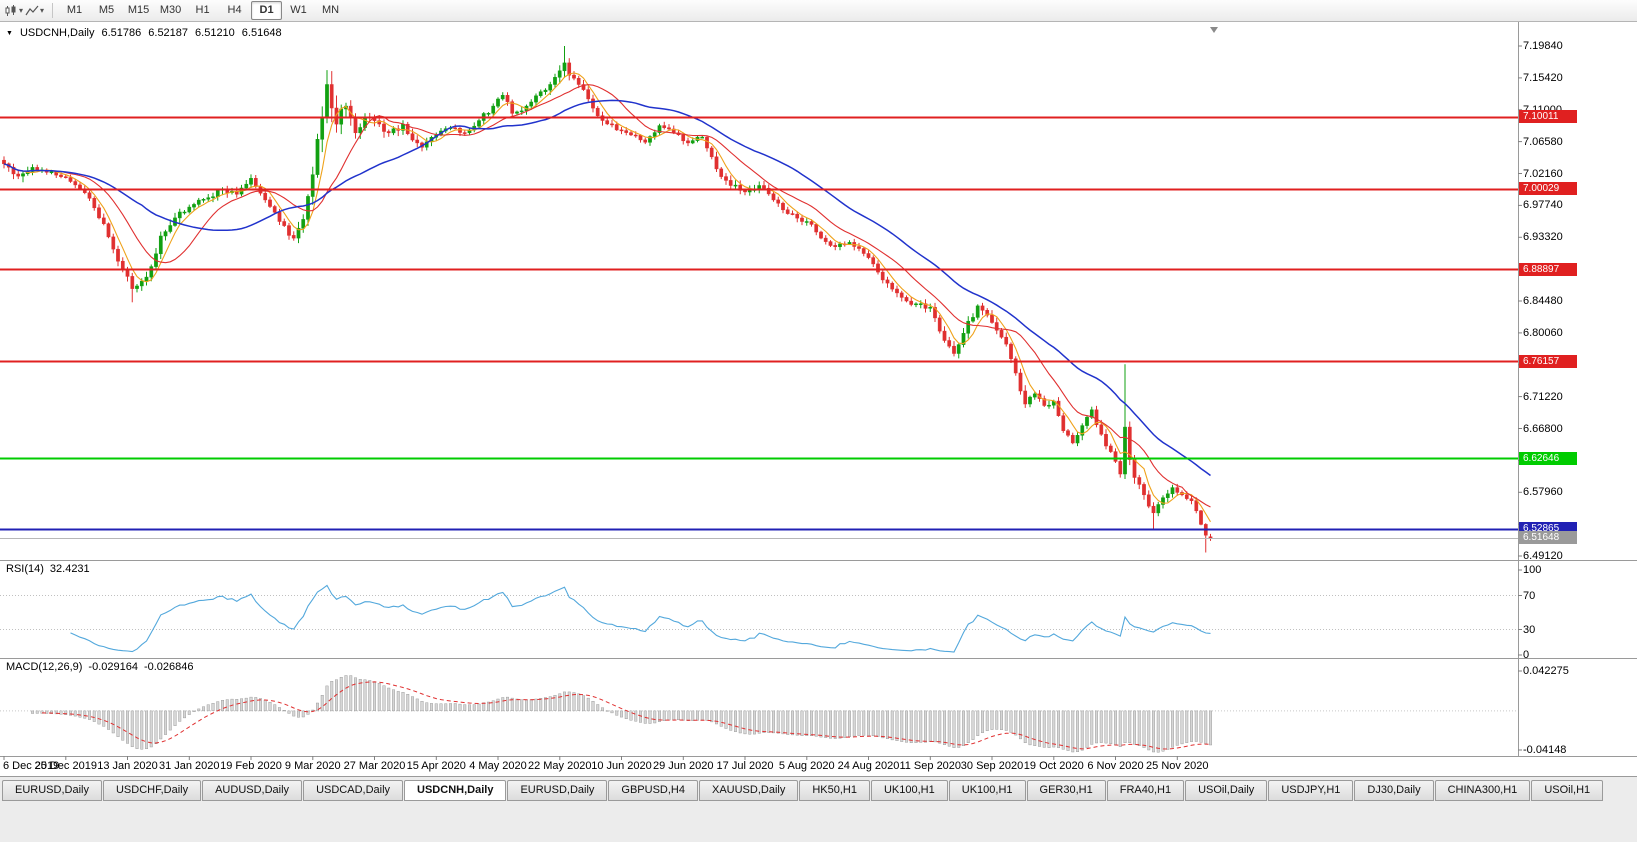 Image resolution: width=1637 pixels, height=842 pixels. I want to click on ohlc-close: 6.51648, so click(261, 33).